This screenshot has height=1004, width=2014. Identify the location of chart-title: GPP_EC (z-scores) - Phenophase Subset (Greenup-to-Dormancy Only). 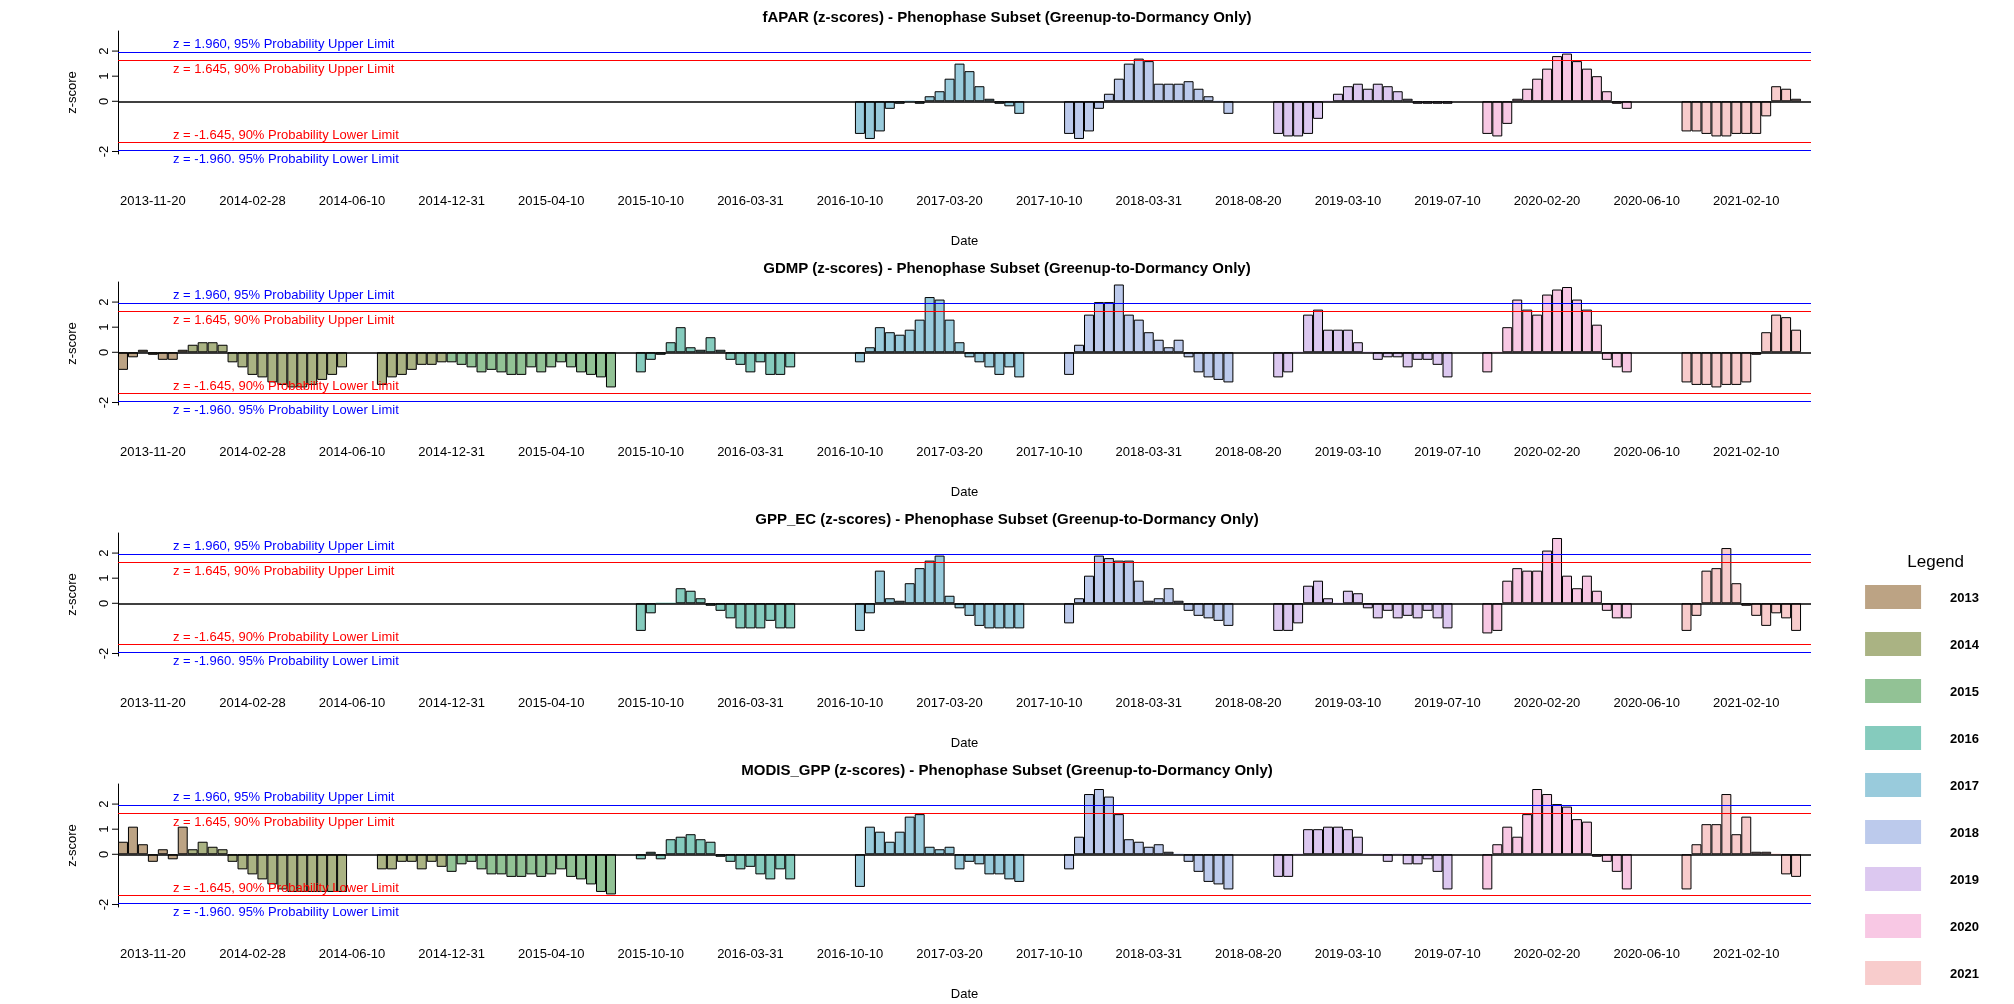
(1007, 518).